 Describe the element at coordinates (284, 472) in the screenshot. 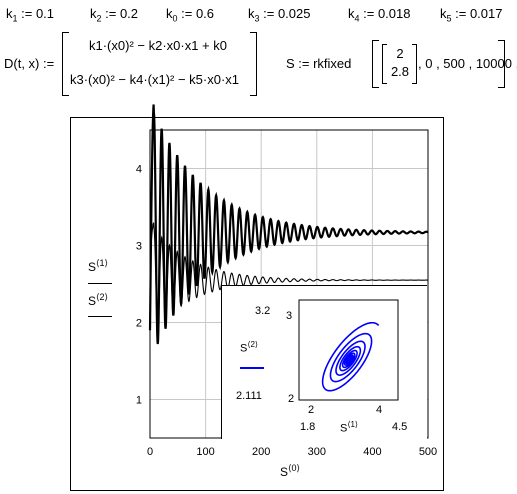

I see `x-label-text: S` at that location.